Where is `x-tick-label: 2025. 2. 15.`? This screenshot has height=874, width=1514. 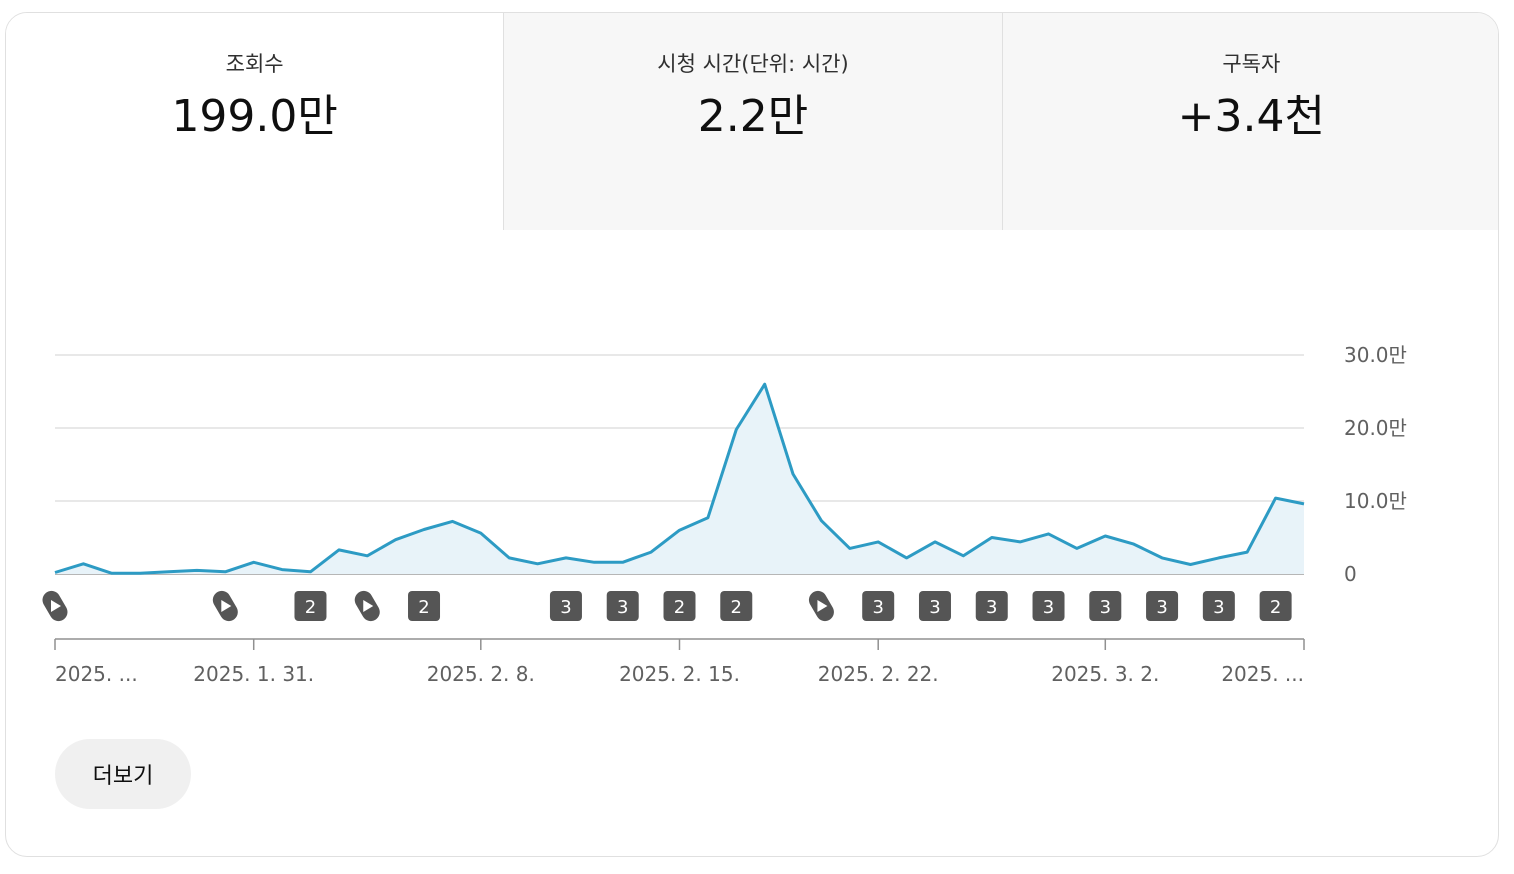
x-tick-label: 2025. 2. 15. is located at coordinates (679, 674).